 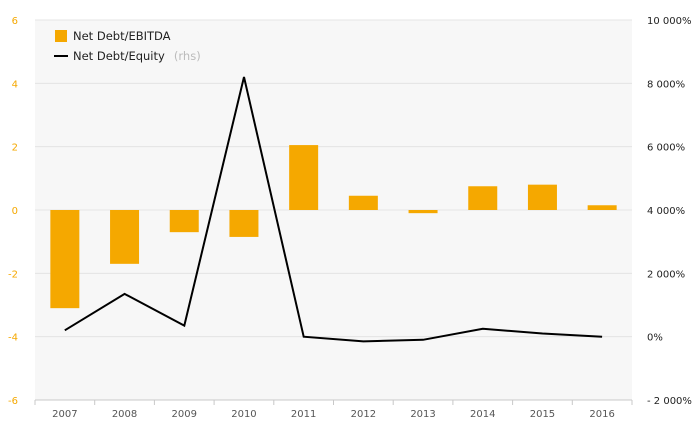 I want to click on legend-swatch-bar, so click(x=61, y=36).